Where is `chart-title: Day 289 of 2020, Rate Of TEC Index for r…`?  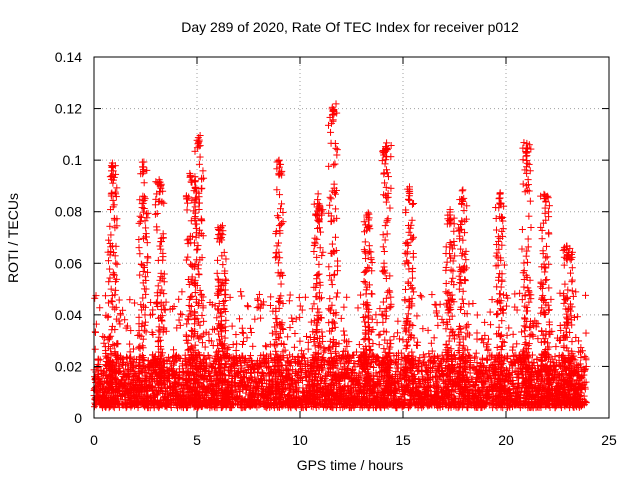 chart-title: Day 289 of 2020, Rate Of TEC Index for r… is located at coordinates (350, 27).